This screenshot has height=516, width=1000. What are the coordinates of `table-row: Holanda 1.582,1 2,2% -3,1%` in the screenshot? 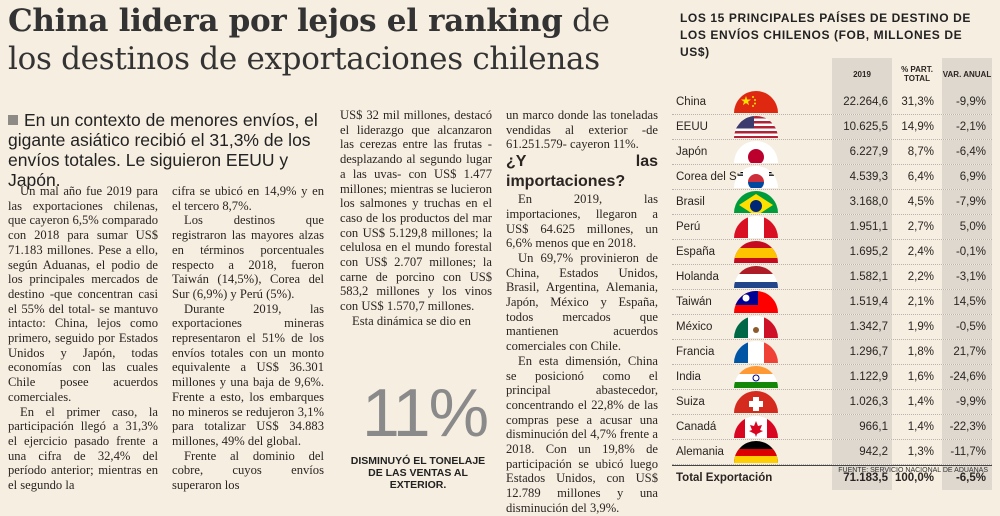 It's located at (832, 277).